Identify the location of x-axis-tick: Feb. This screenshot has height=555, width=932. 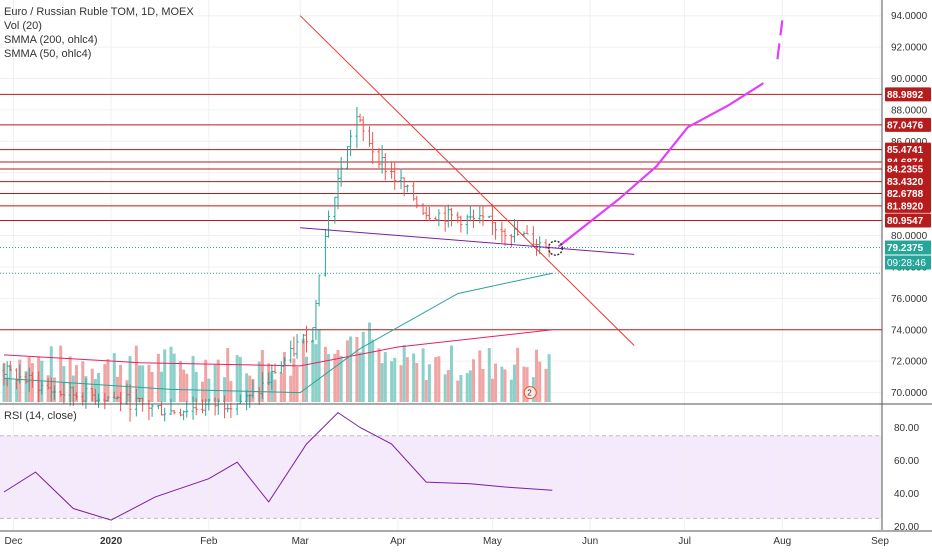
(209, 541).